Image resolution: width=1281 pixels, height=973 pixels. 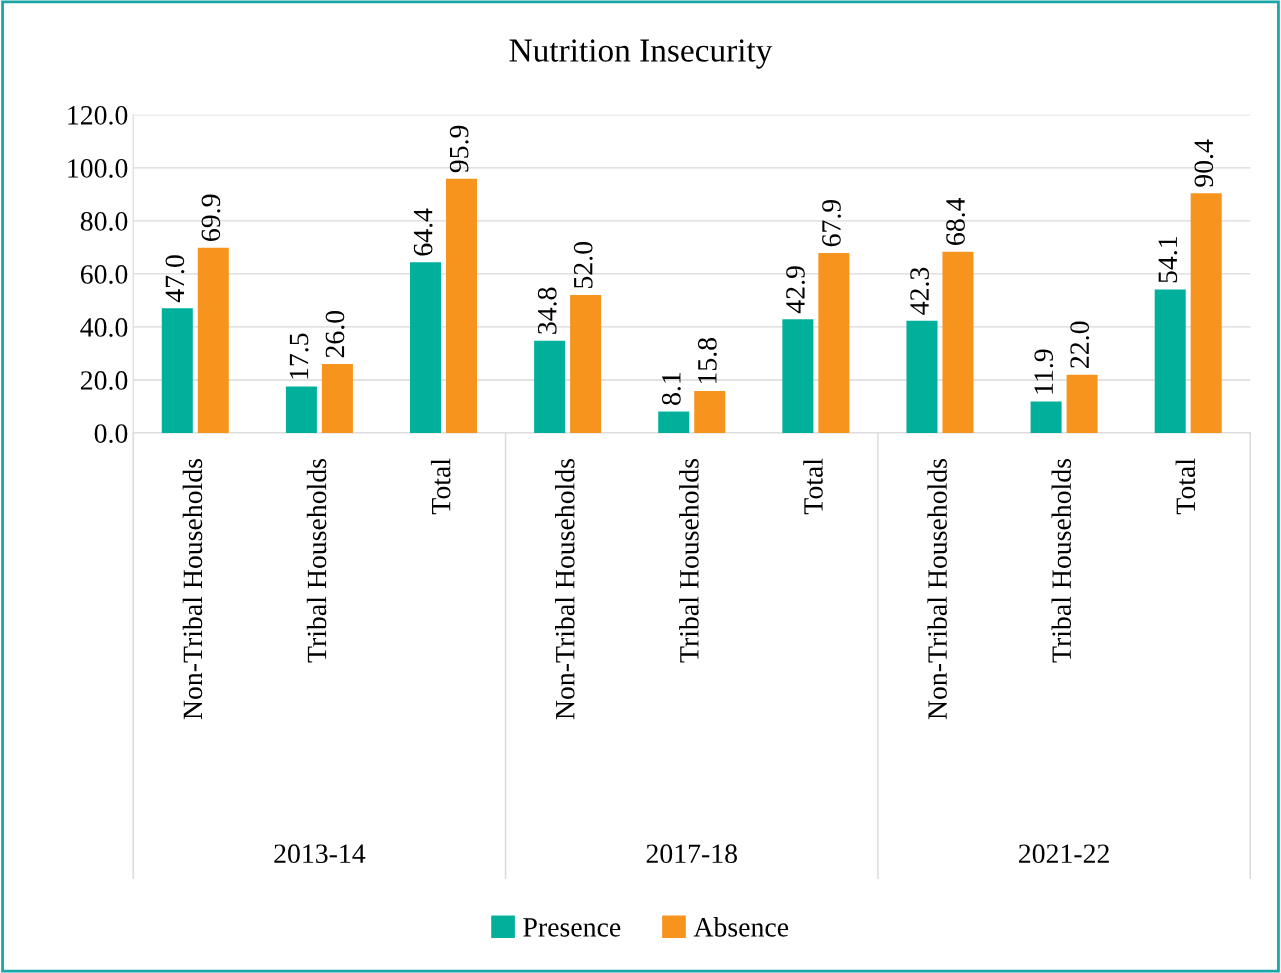 I want to click on y-tick-label: 20.0, so click(x=104, y=380).